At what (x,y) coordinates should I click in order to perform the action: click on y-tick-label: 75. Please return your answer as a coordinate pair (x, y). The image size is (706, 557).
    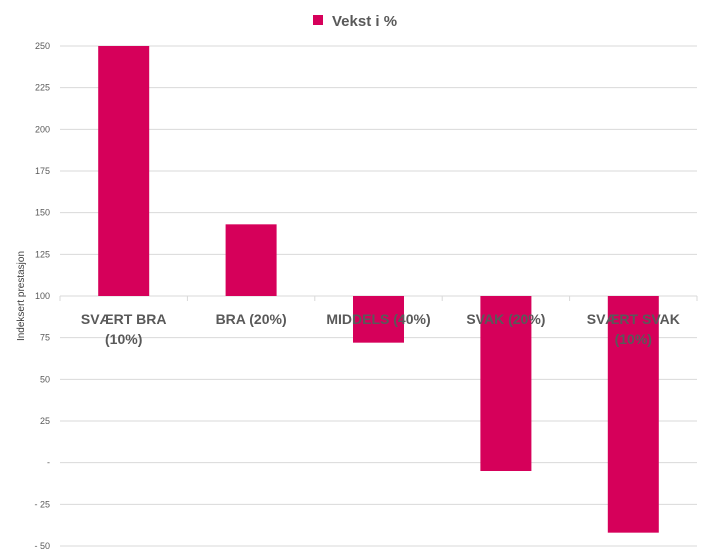
    Looking at the image, I should click on (45, 338).